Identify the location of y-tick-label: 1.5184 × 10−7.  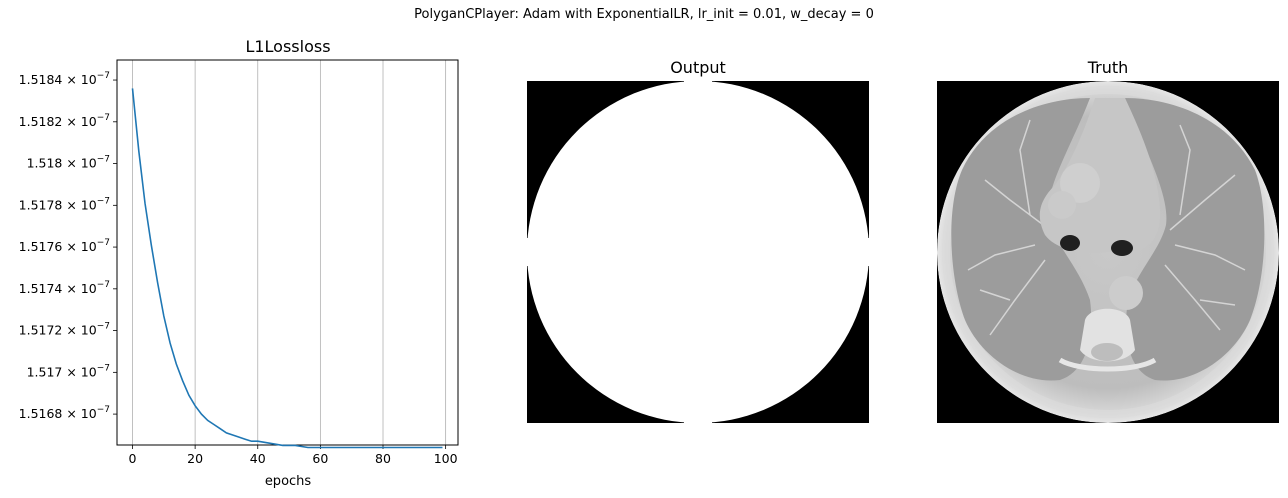
(64, 79).